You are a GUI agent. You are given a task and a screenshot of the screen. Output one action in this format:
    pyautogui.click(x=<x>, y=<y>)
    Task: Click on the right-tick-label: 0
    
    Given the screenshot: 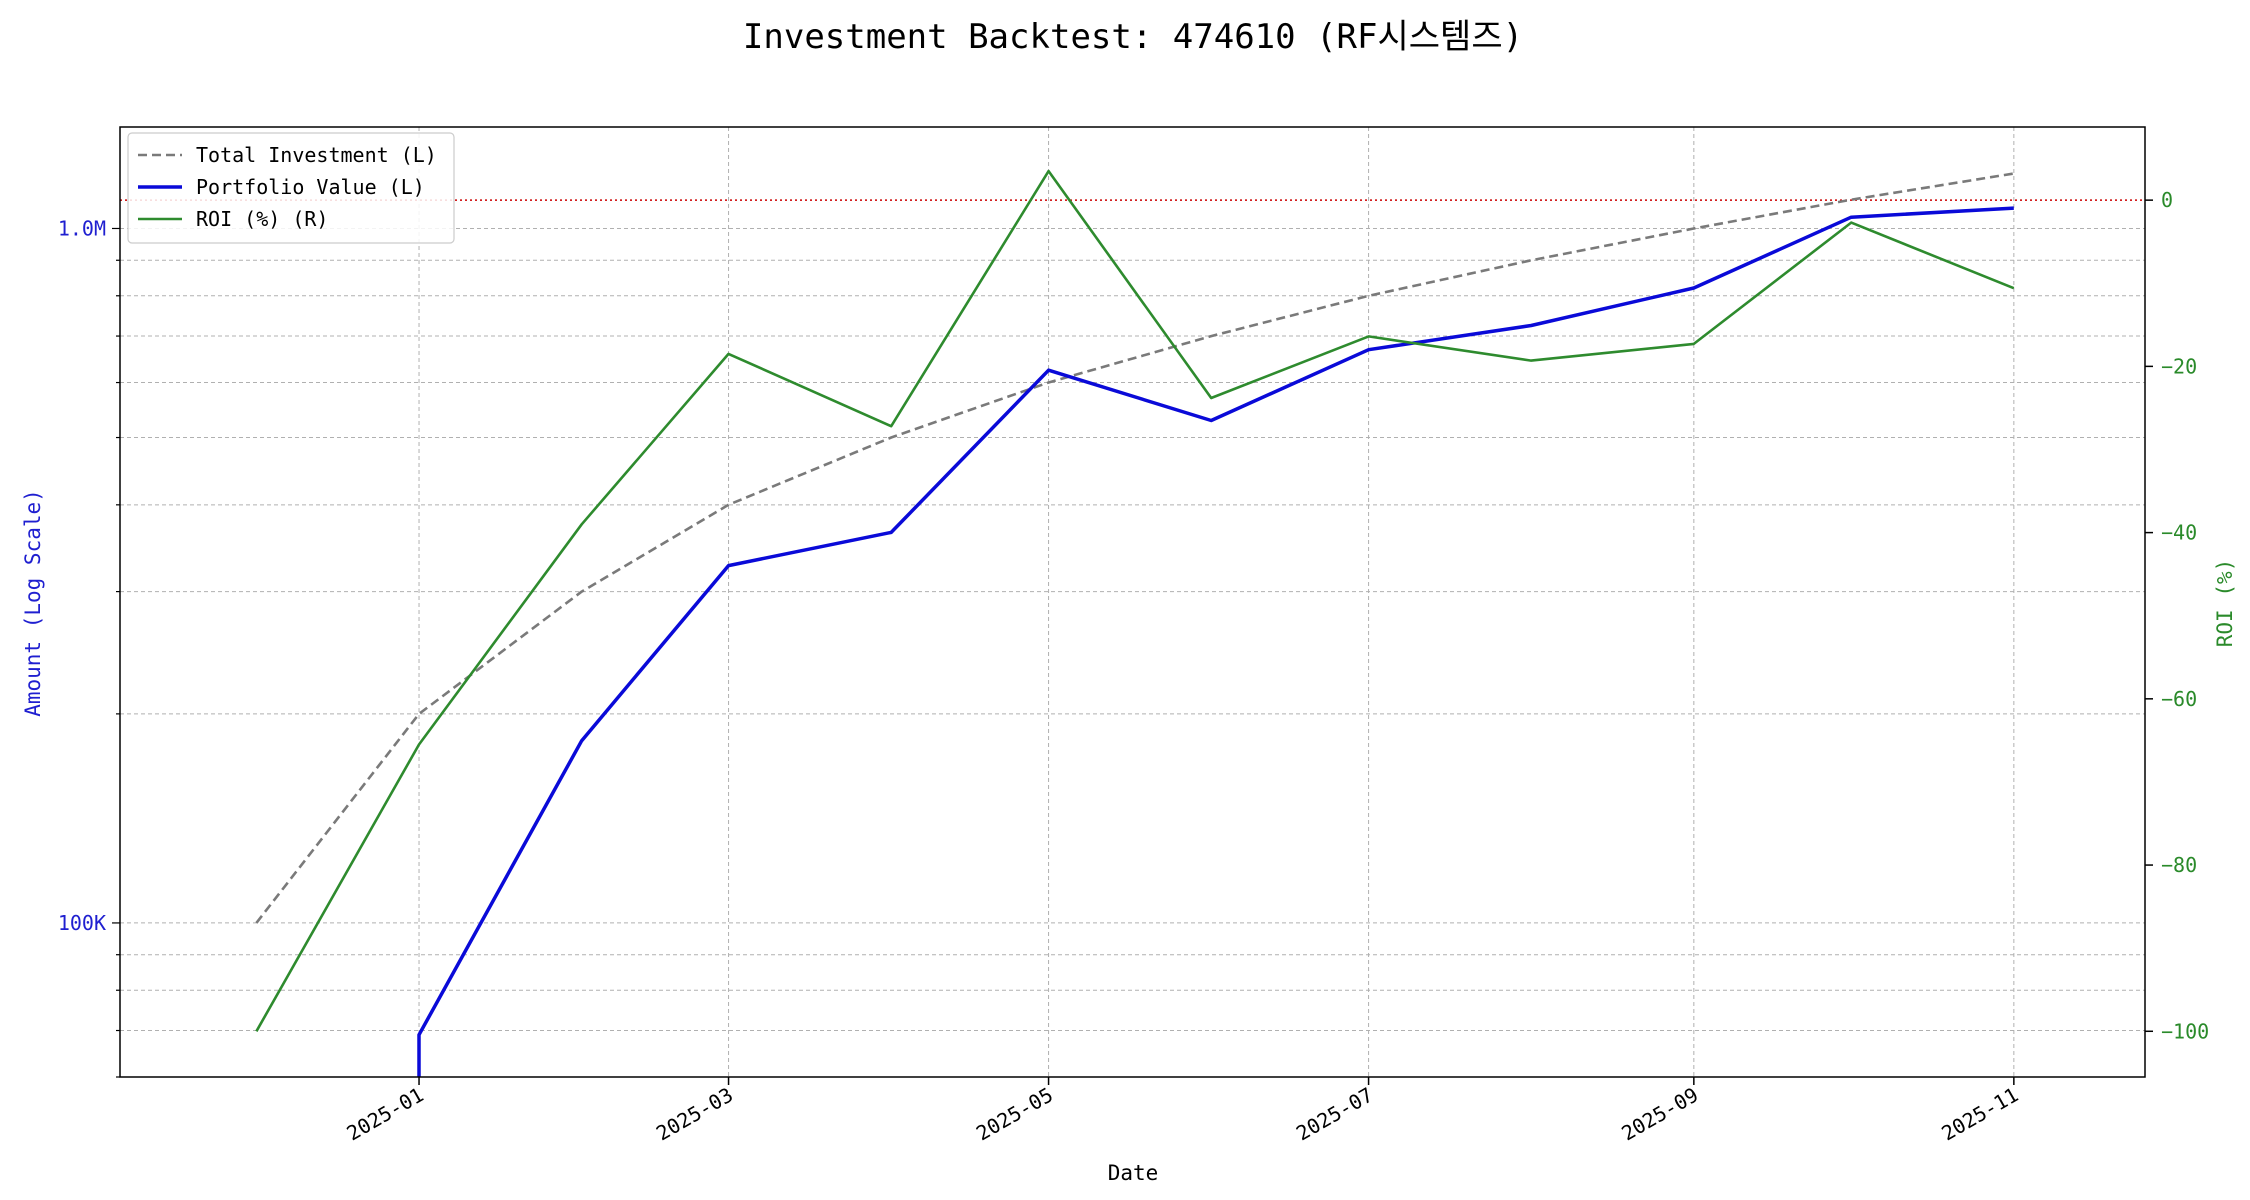 What is the action you would take?
    pyautogui.click(x=2167, y=200)
    